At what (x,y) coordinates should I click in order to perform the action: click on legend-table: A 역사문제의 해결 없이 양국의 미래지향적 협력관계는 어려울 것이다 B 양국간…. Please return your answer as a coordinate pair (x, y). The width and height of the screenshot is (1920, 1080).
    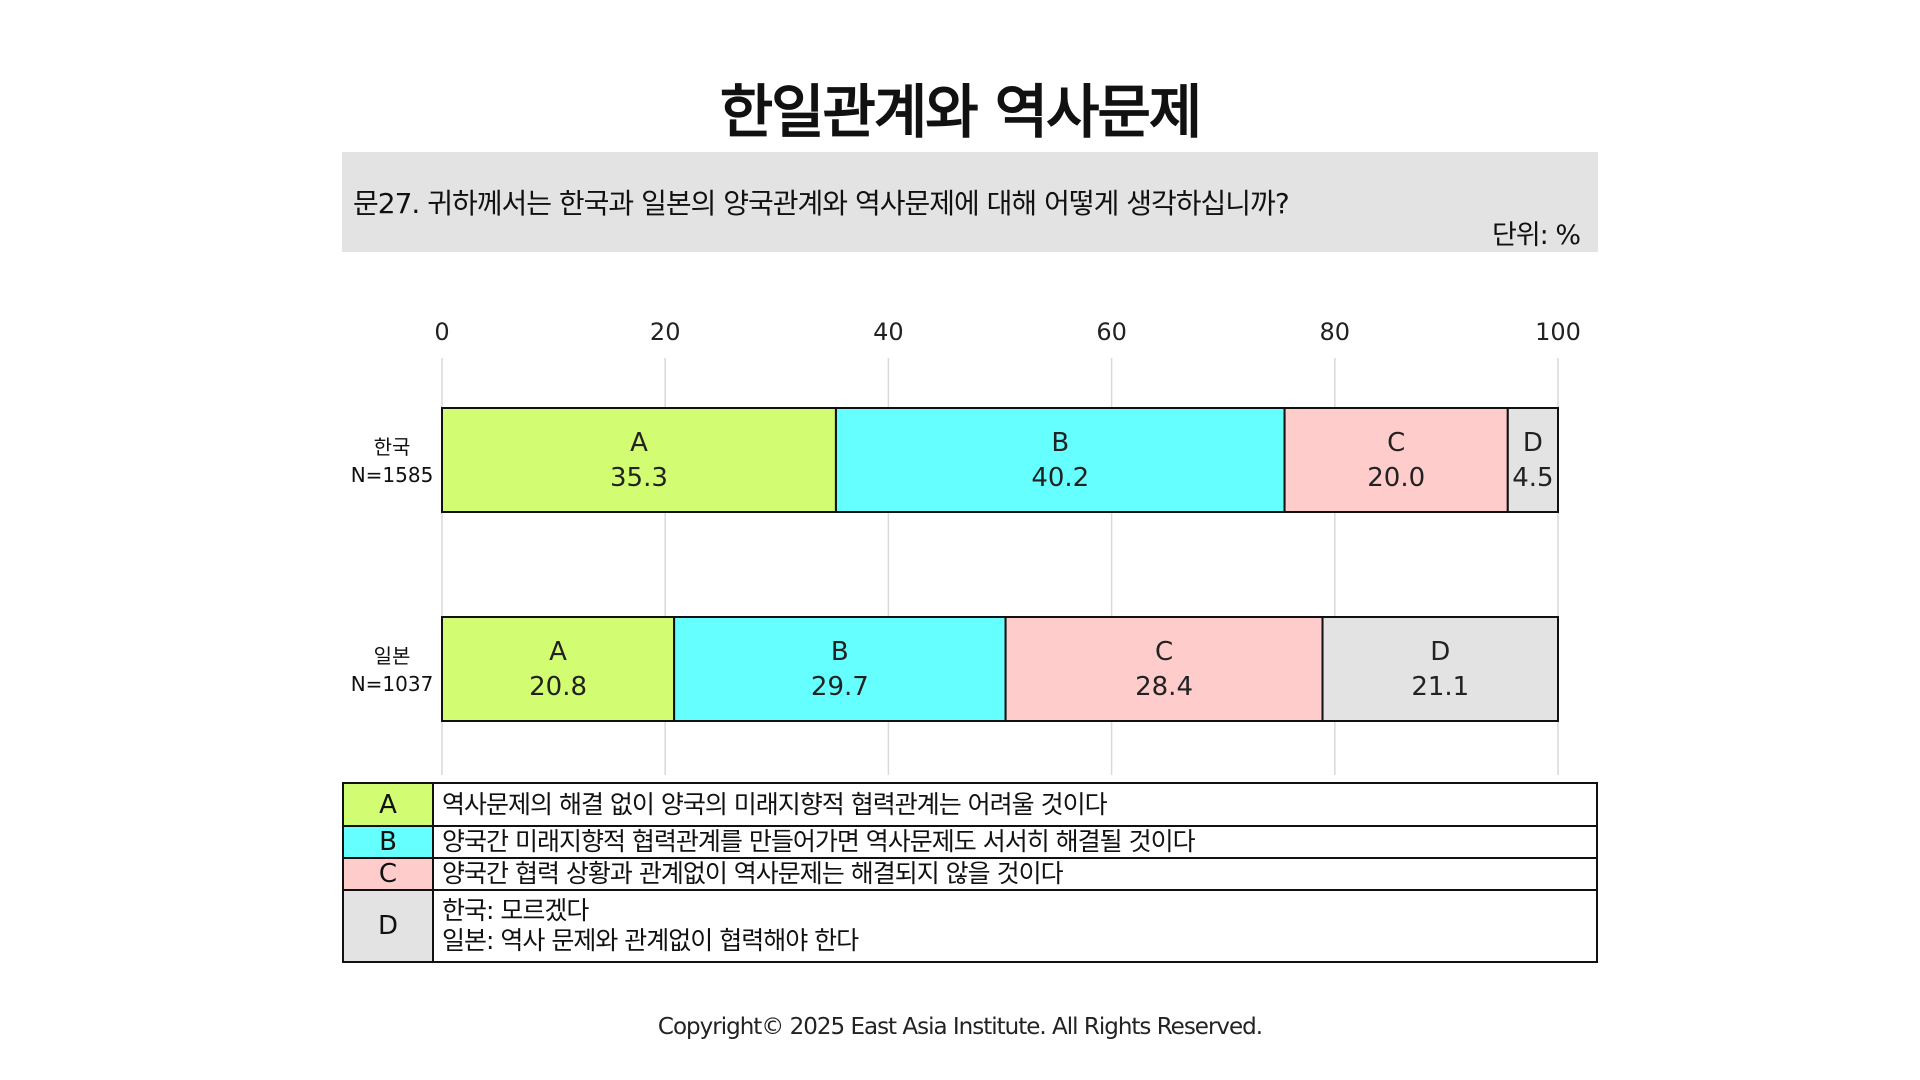
    Looking at the image, I should click on (970, 872).